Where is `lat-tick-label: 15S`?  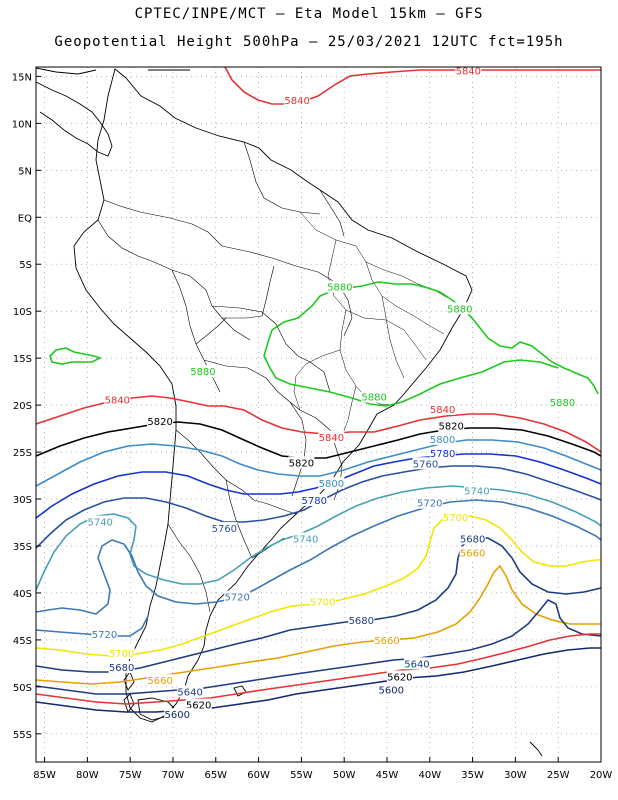
lat-tick-label: 15S is located at coordinates (22, 359).